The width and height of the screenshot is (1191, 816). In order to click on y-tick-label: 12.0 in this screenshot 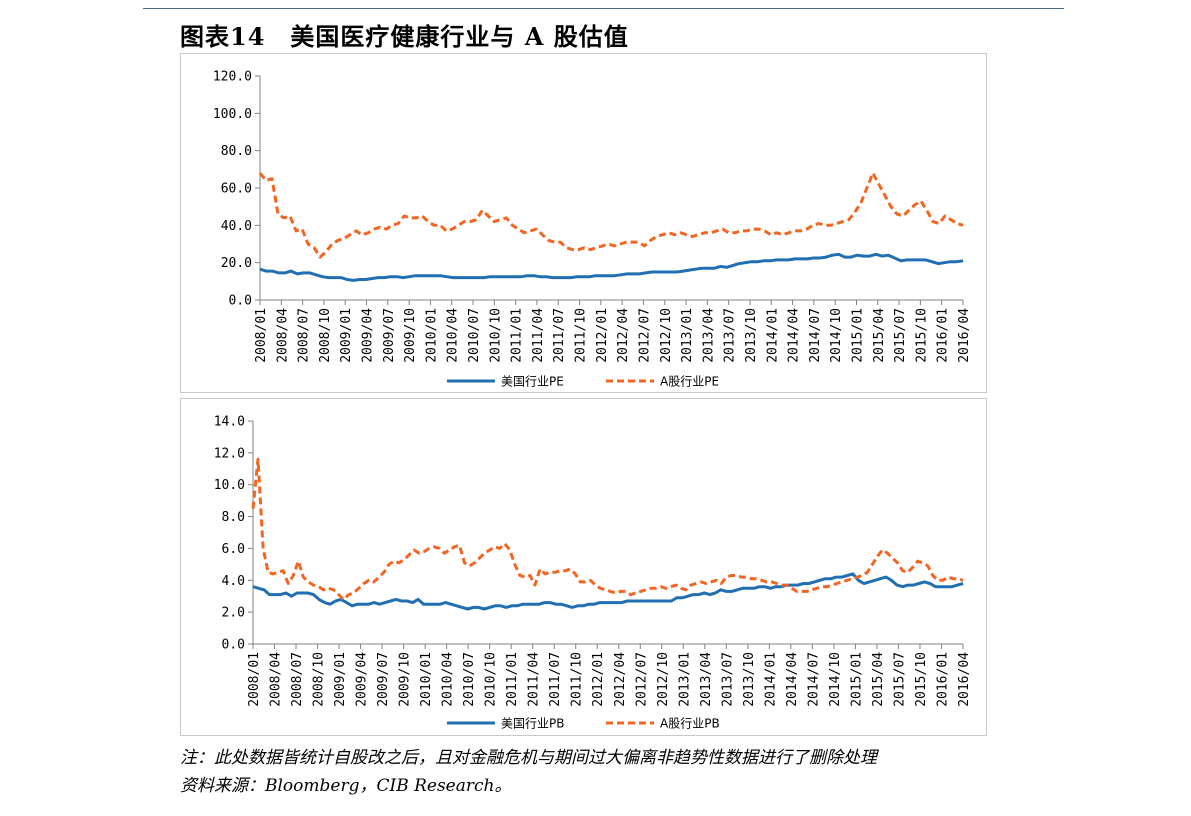, I will do `click(229, 453)`.